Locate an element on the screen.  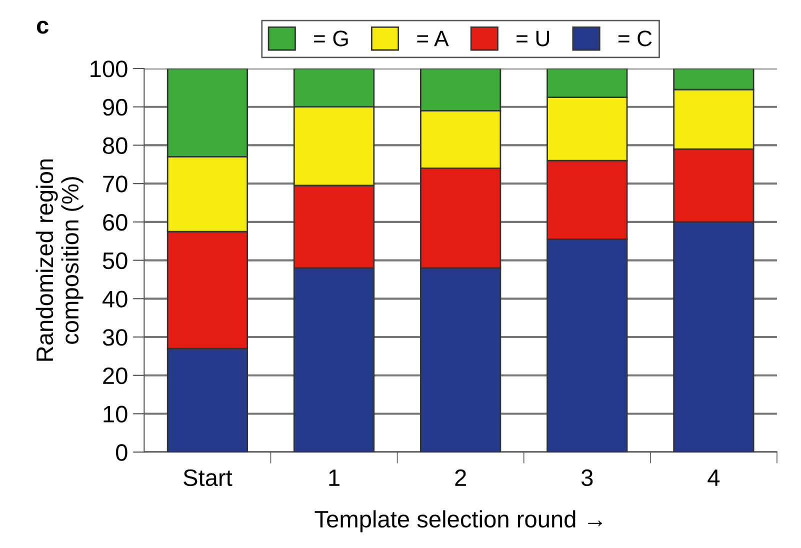
y-tick-label: 30 is located at coordinates (115, 337).